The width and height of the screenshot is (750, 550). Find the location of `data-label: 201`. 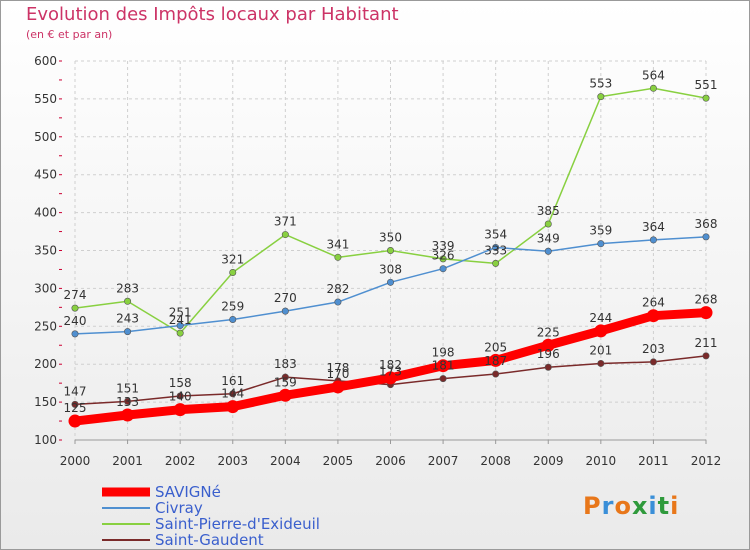

data-label: 201 is located at coordinates (600, 350).